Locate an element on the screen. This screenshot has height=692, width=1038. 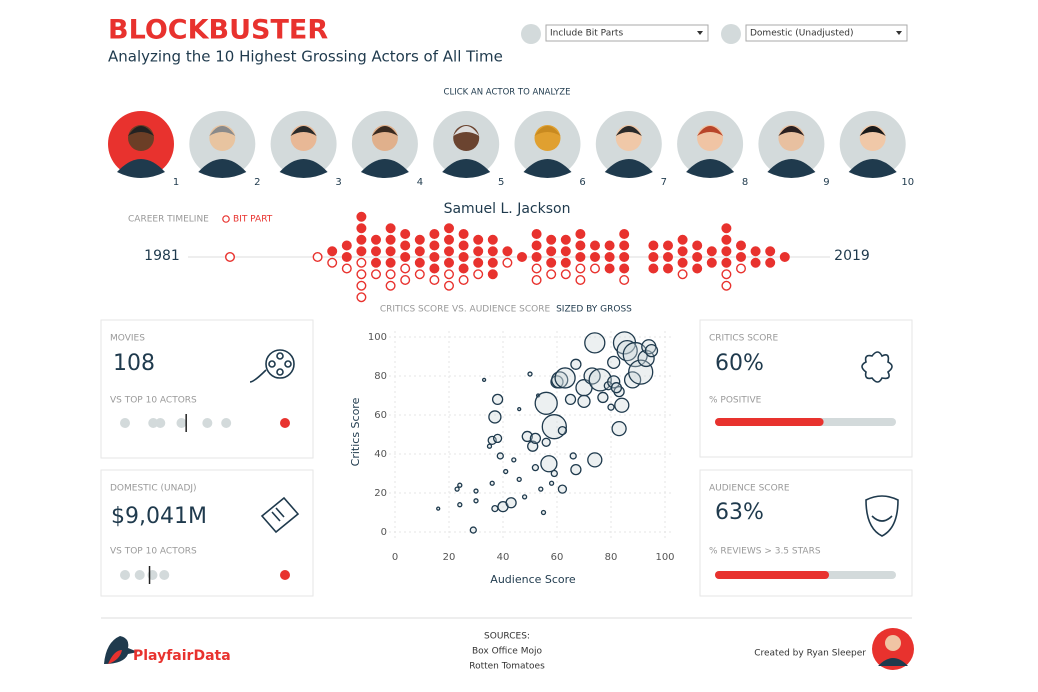
actor: 9 is located at coordinates (794, 149).